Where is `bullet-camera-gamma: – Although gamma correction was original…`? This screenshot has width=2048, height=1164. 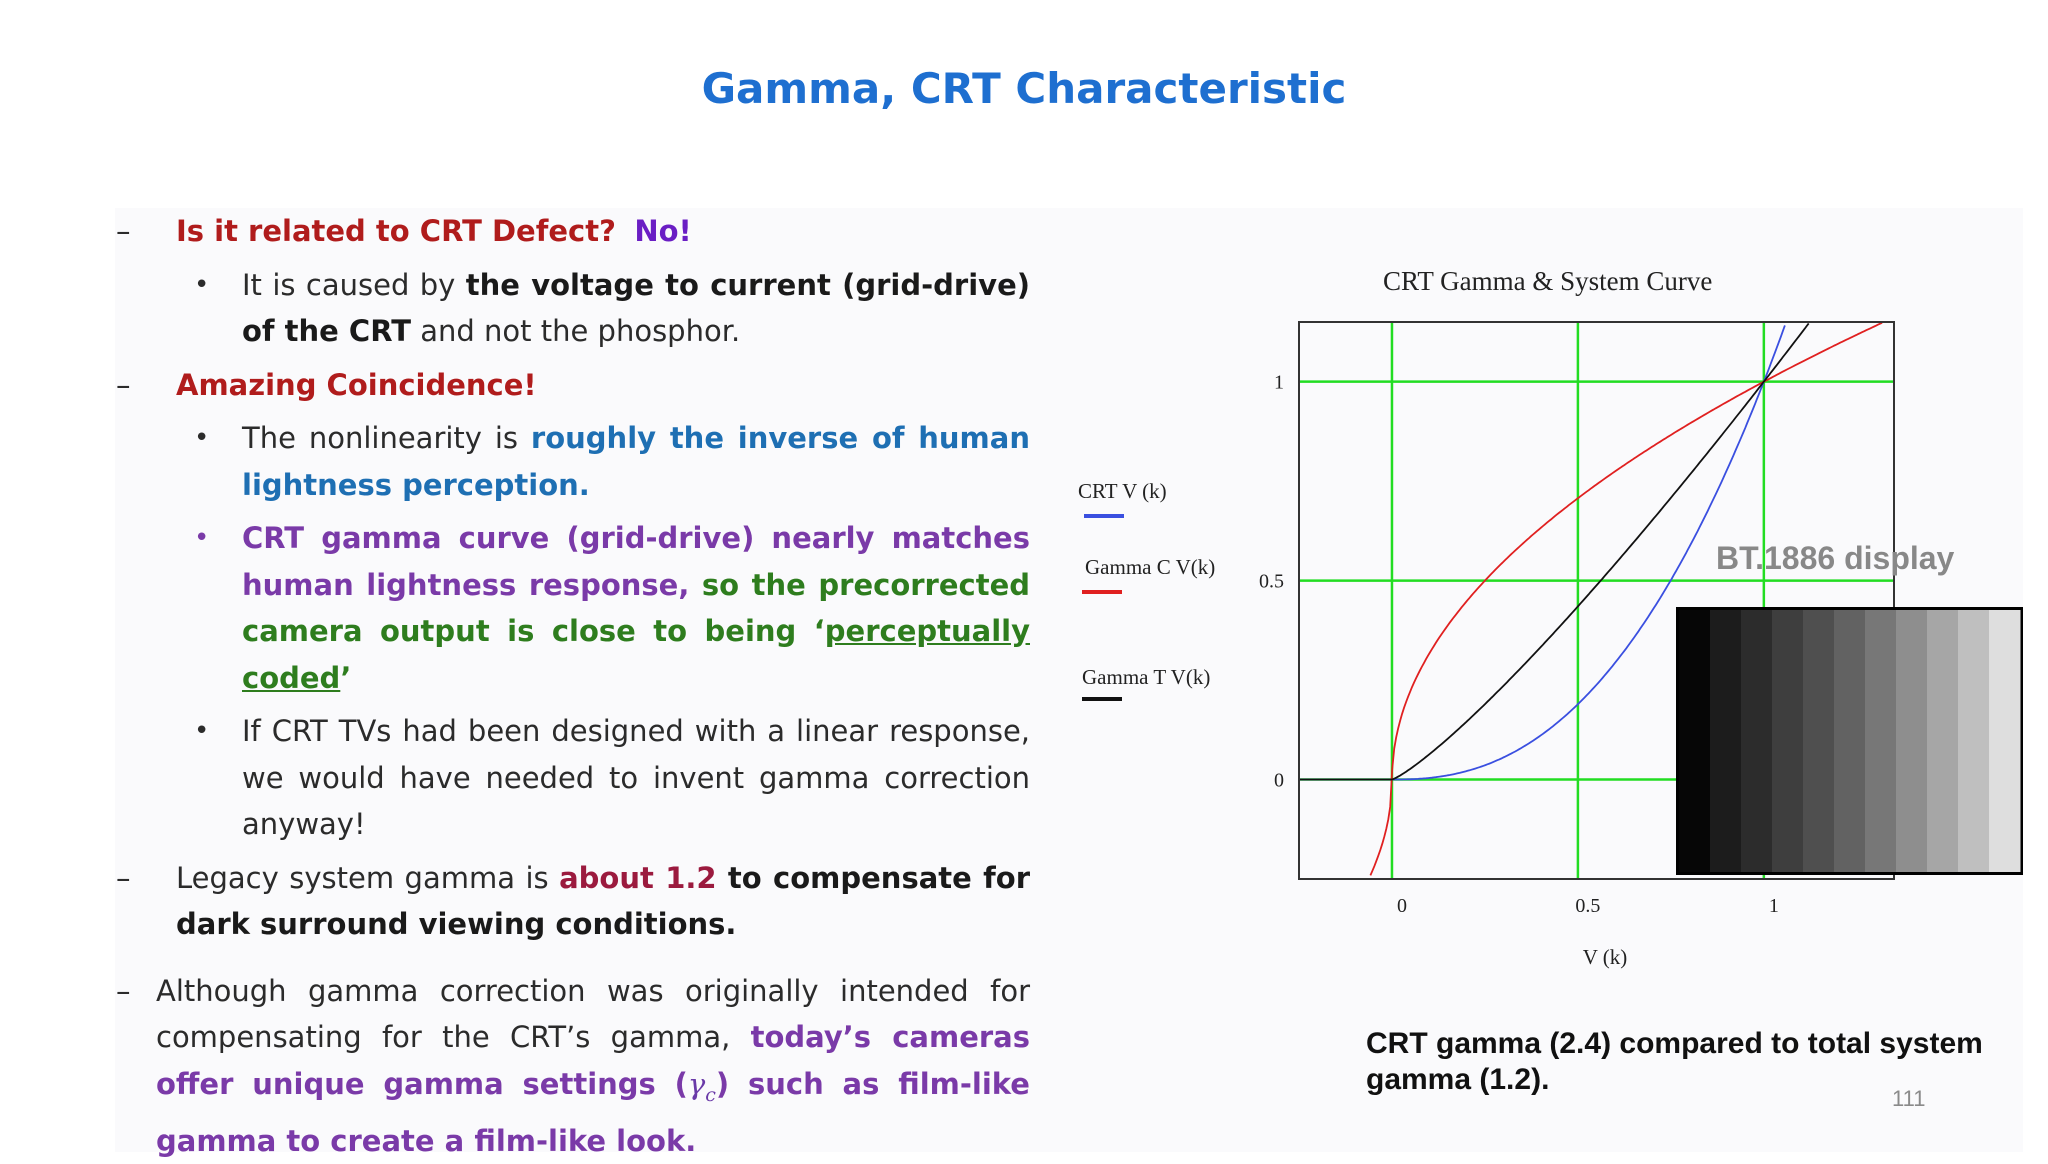 bullet-camera-gamma: – Although gamma correction was original… is located at coordinates (570, 1066).